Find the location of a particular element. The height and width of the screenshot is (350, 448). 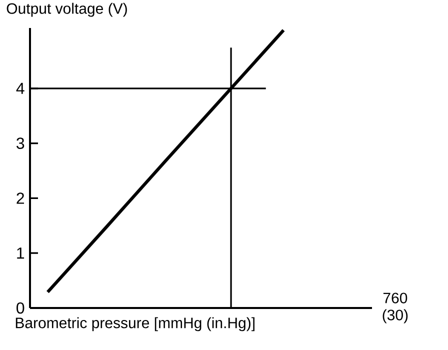

y-tick-label: 4 is located at coordinates (20, 88).